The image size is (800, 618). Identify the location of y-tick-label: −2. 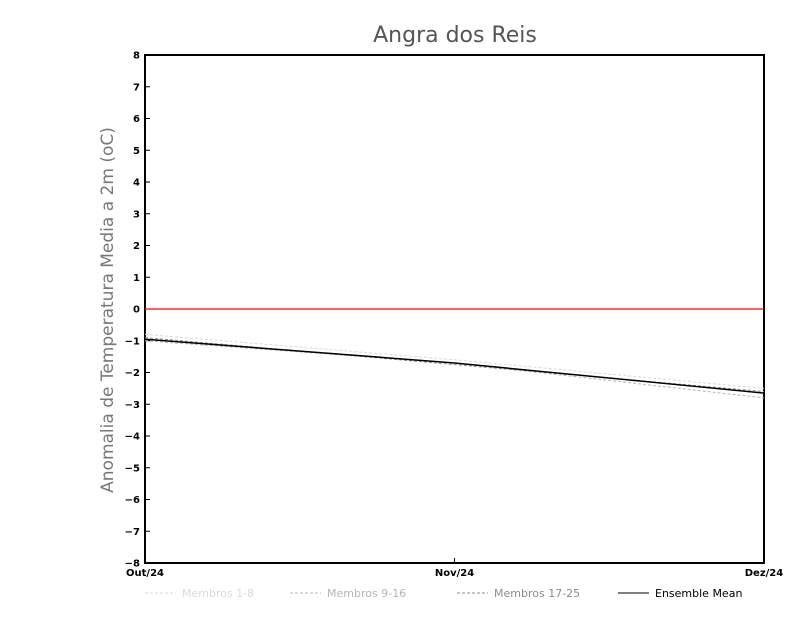
(132, 373).